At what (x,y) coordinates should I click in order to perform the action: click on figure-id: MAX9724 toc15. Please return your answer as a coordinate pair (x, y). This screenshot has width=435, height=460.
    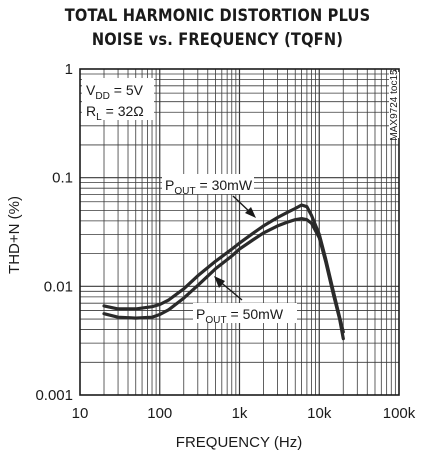
    Looking at the image, I should click on (394, 105).